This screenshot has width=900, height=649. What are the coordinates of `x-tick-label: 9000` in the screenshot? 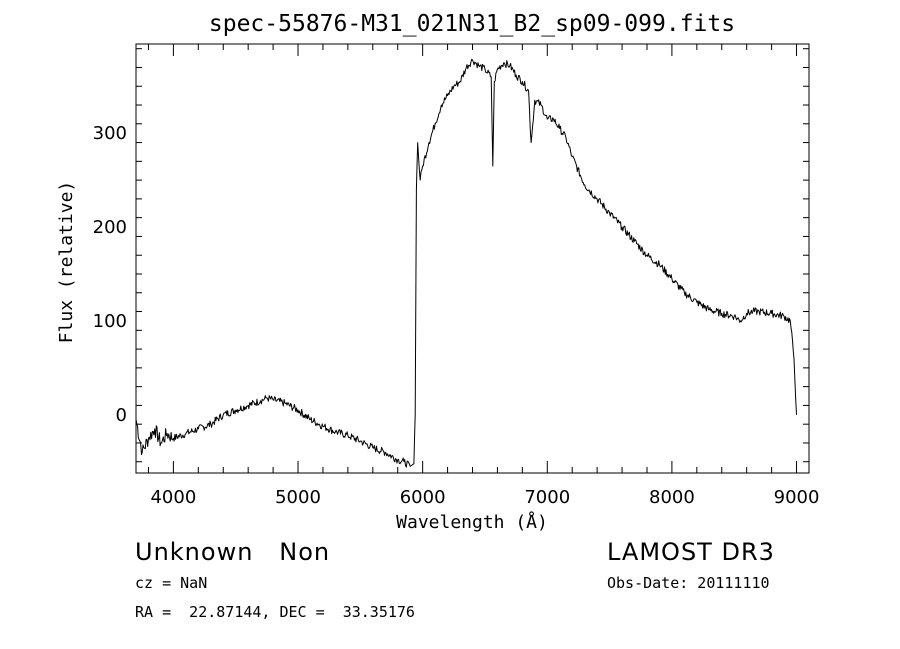 It's located at (797, 497).